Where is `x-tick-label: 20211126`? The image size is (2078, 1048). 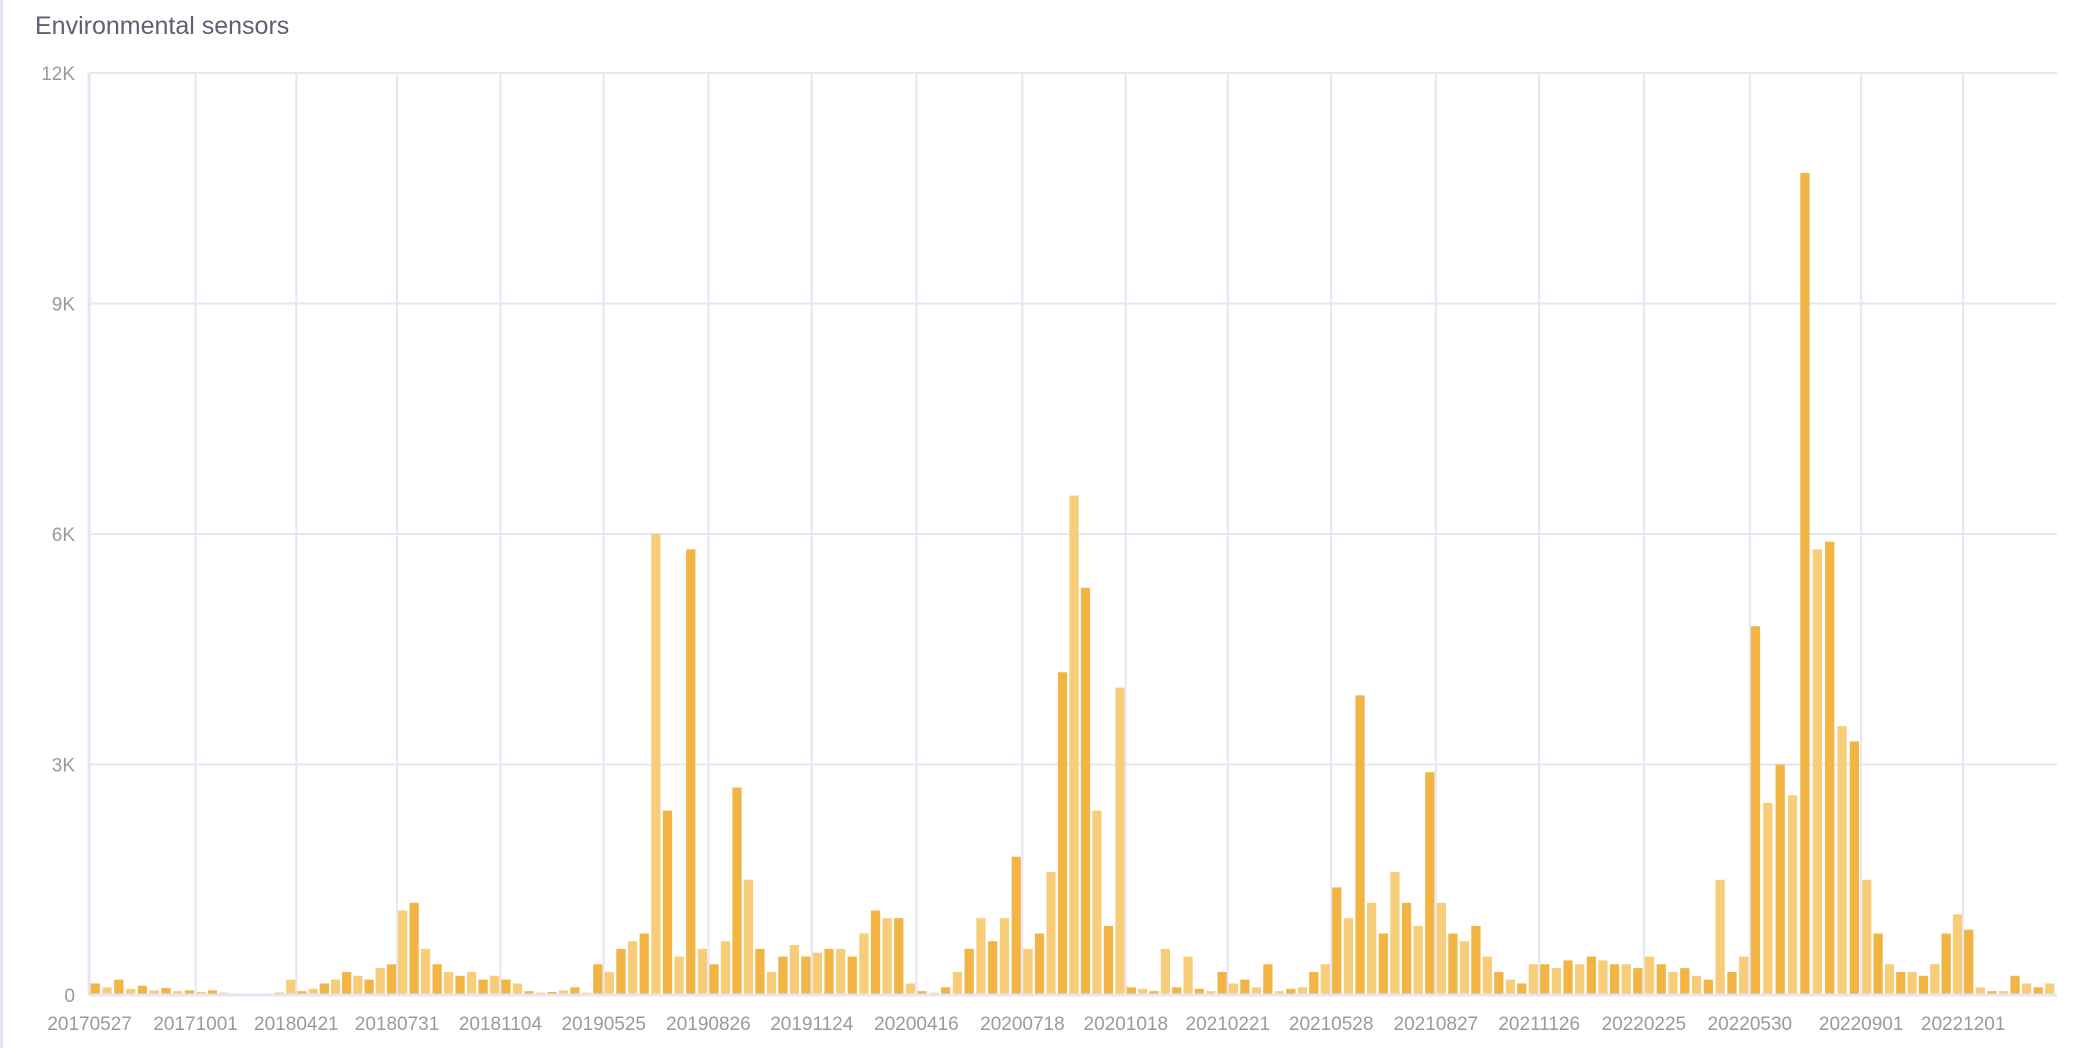
x-tick-label: 20211126 is located at coordinates (1539, 1024).